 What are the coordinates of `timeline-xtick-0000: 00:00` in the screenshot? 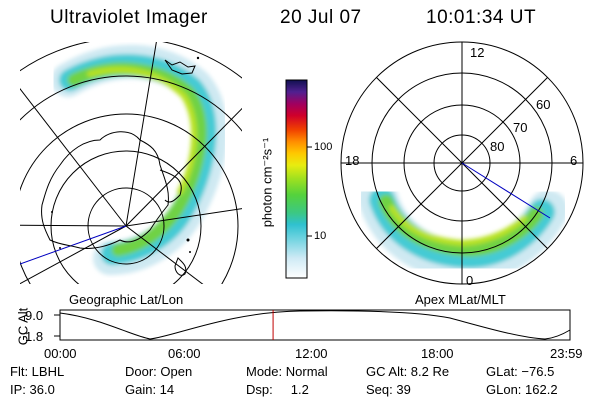 It's located at (60, 353).